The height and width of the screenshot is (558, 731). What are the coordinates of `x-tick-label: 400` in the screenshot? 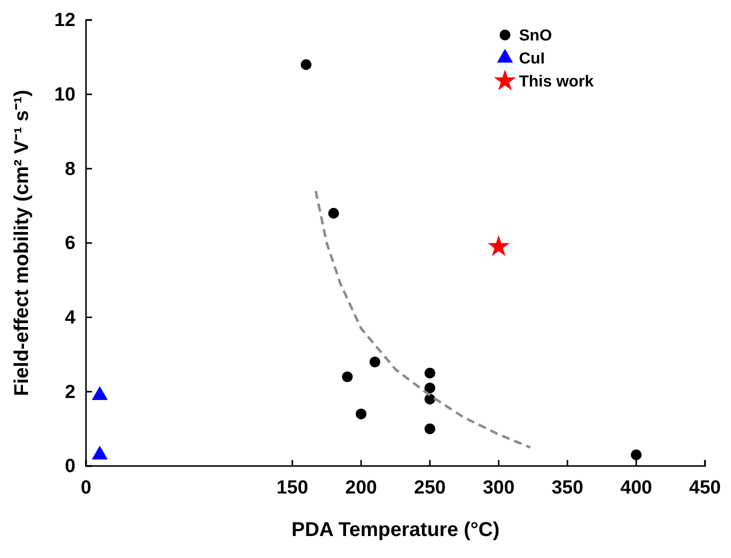 It's located at (636, 488).